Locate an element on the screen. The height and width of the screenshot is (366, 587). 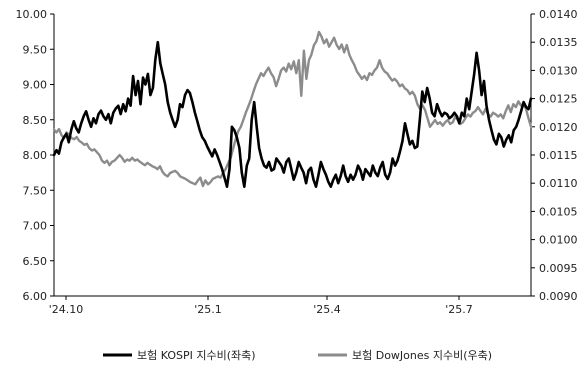
right-tick-label: 0.0115 is located at coordinates (558, 155).